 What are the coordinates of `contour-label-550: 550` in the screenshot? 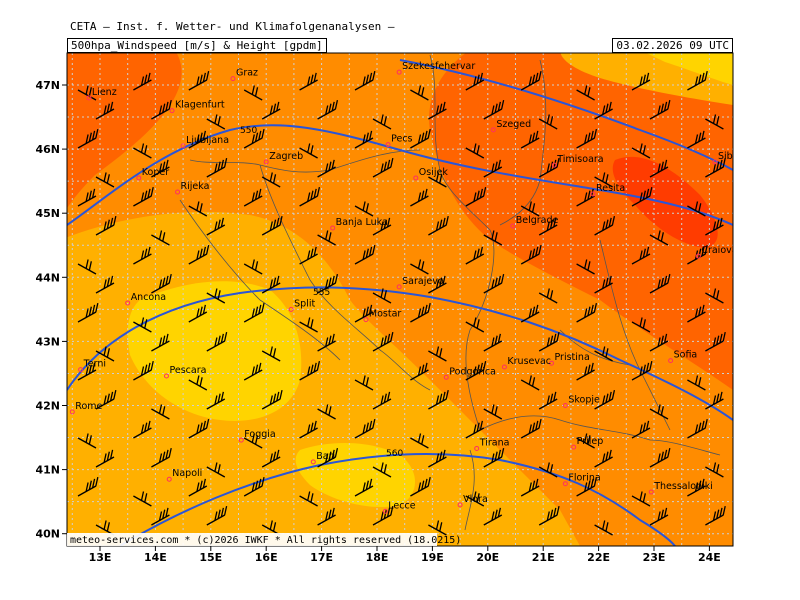 It's located at (248, 131).